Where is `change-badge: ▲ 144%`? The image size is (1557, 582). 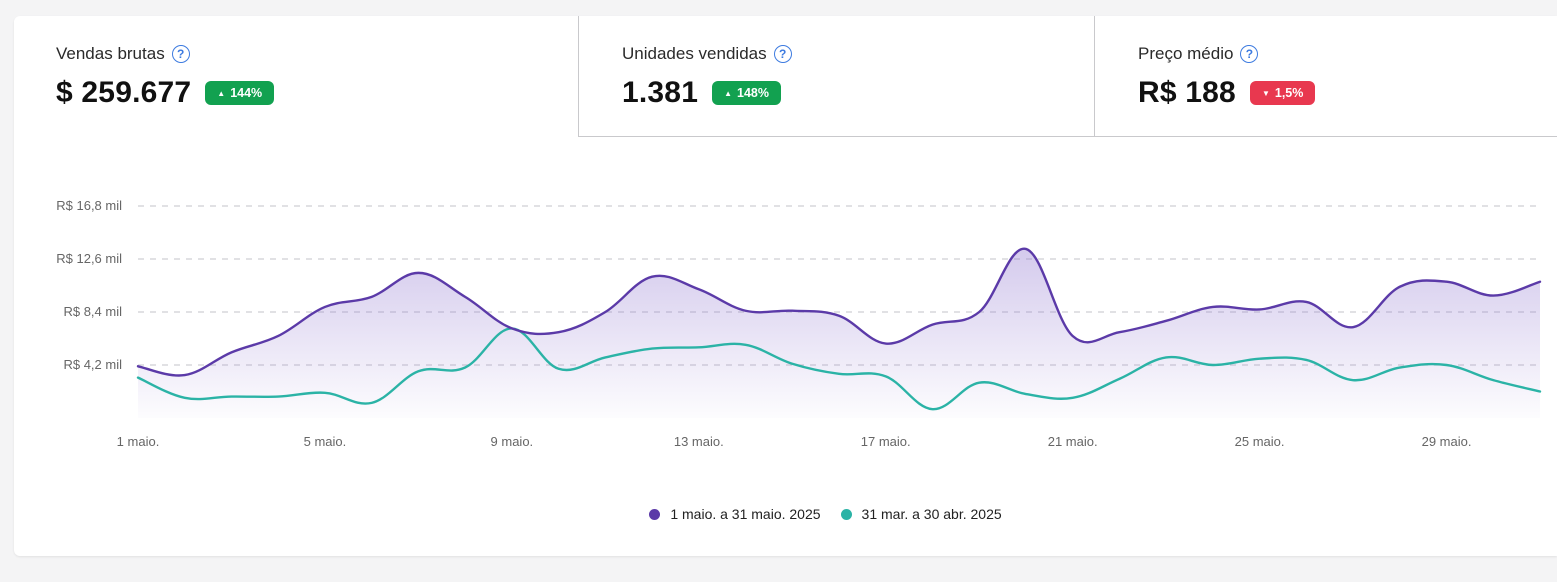 change-badge: ▲ 144% is located at coordinates (240, 93).